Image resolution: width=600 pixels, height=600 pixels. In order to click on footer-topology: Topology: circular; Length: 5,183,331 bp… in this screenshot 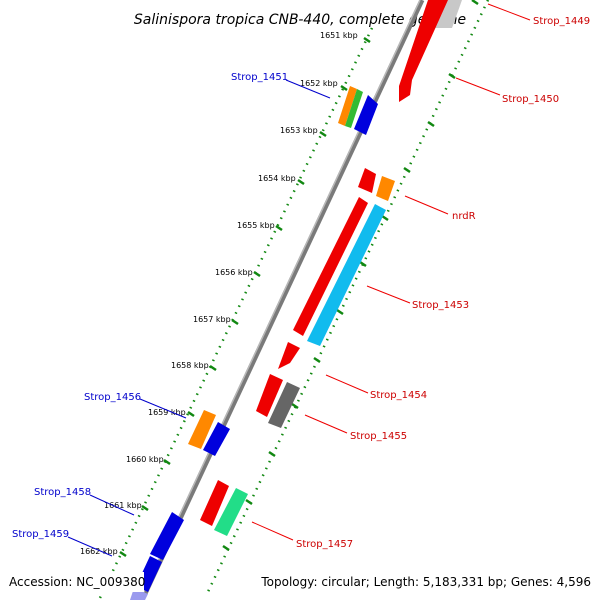, I will do `click(425, 582)`.